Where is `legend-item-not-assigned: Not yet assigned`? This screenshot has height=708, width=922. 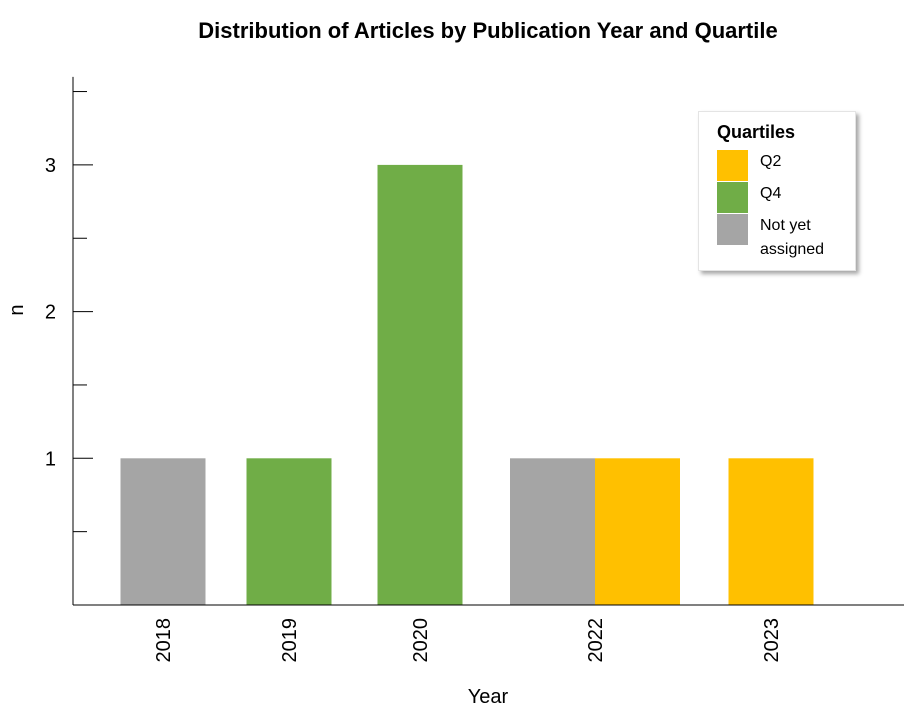
legend-item-not-assigned: Not yet assigned is located at coordinates (778, 238).